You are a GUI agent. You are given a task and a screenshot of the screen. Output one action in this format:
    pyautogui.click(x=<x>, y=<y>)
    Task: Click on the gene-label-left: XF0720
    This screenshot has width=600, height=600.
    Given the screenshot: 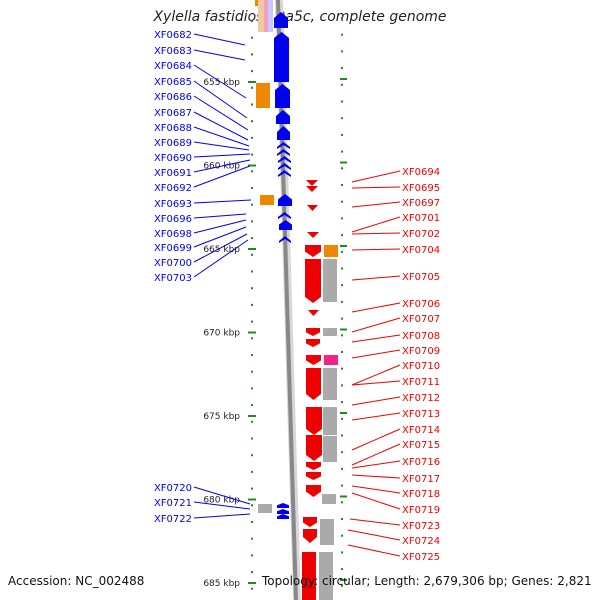 What is the action you would take?
    pyautogui.click(x=173, y=488)
    